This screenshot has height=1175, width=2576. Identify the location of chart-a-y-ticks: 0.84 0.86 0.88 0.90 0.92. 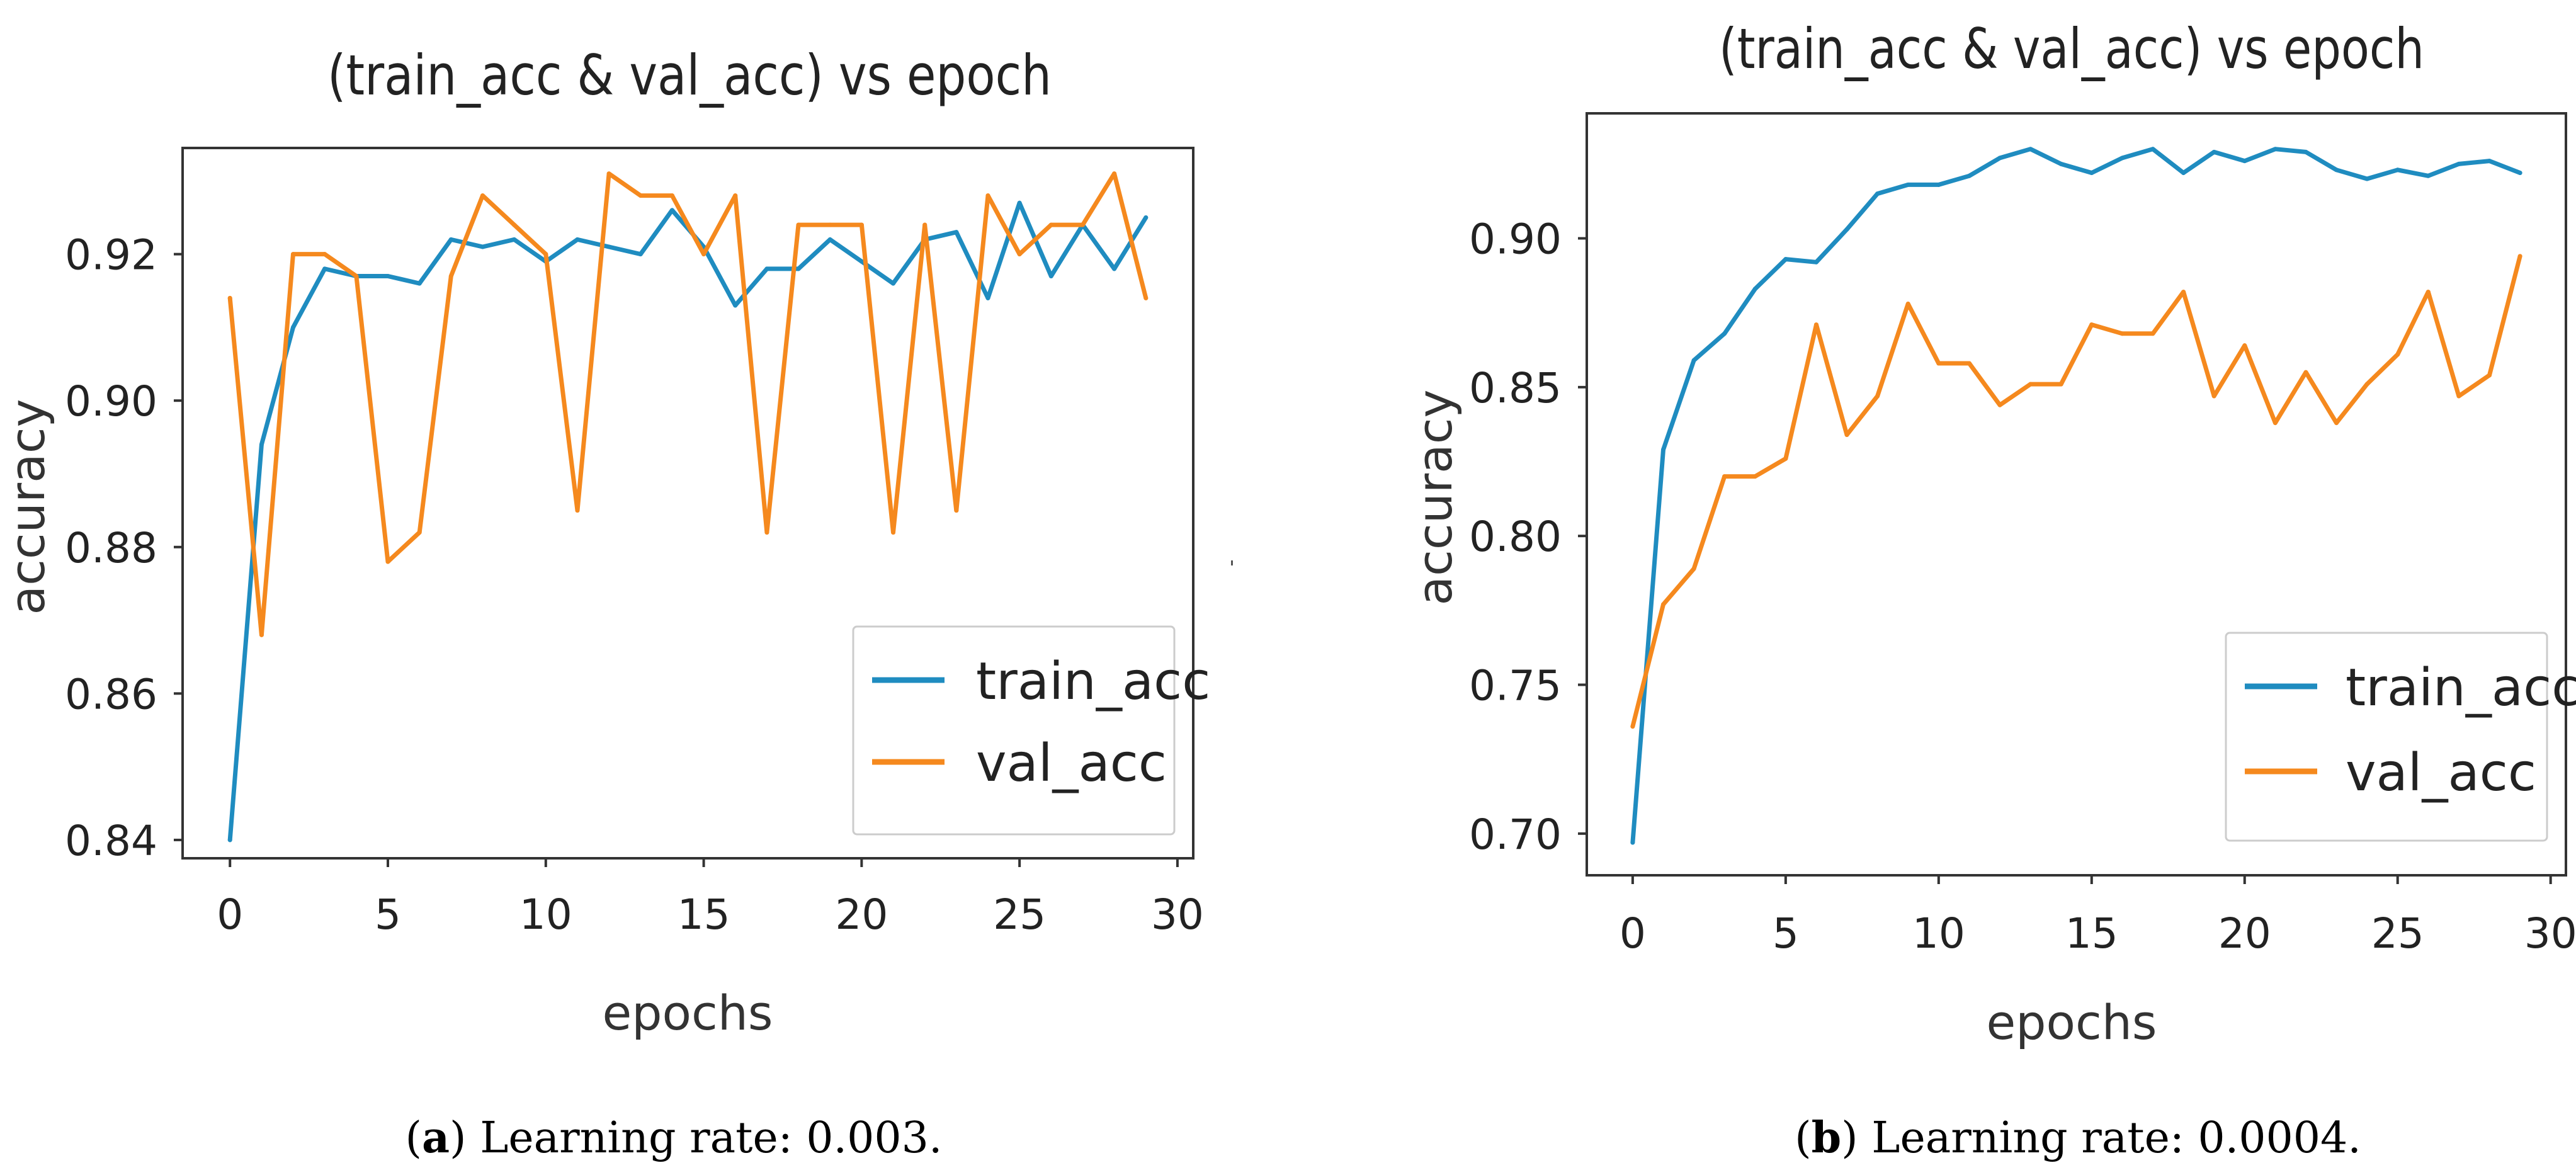
(124, 548).